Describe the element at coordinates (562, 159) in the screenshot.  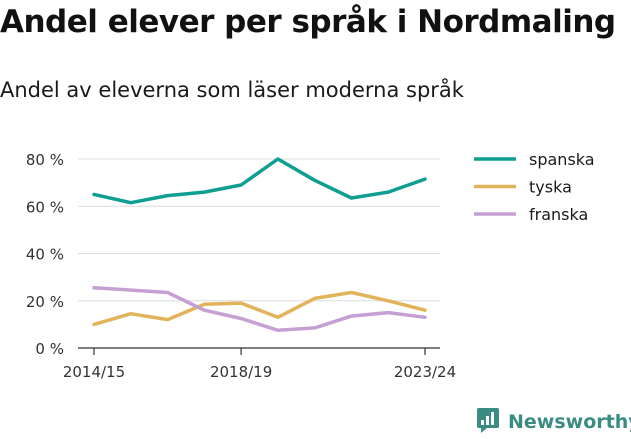
I see `legend-label-spanska: spanska` at that location.